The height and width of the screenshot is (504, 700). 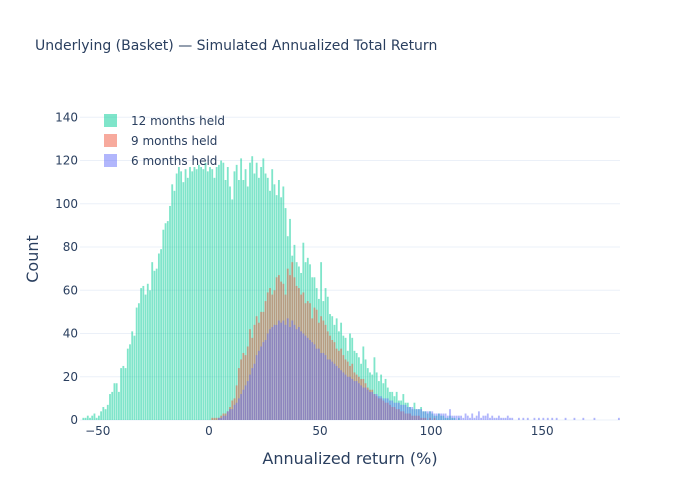 What do you see at coordinates (70, 334) in the screenshot?
I see `y-tick-label: 40` at bounding box center [70, 334].